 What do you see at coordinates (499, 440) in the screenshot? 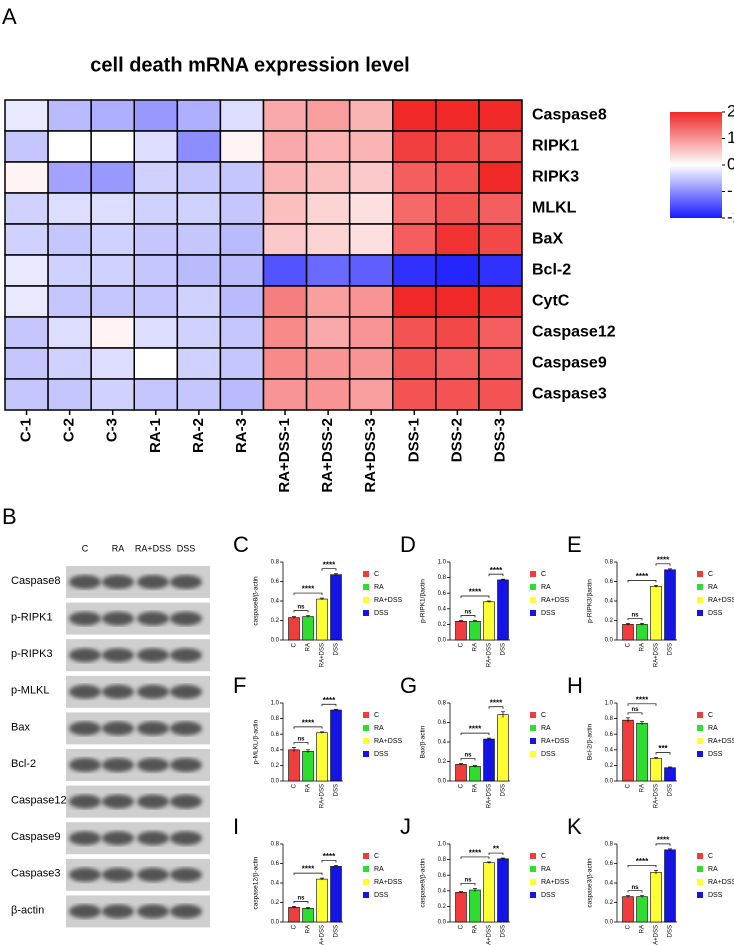
I see `col-label: DSS-3` at bounding box center [499, 440].